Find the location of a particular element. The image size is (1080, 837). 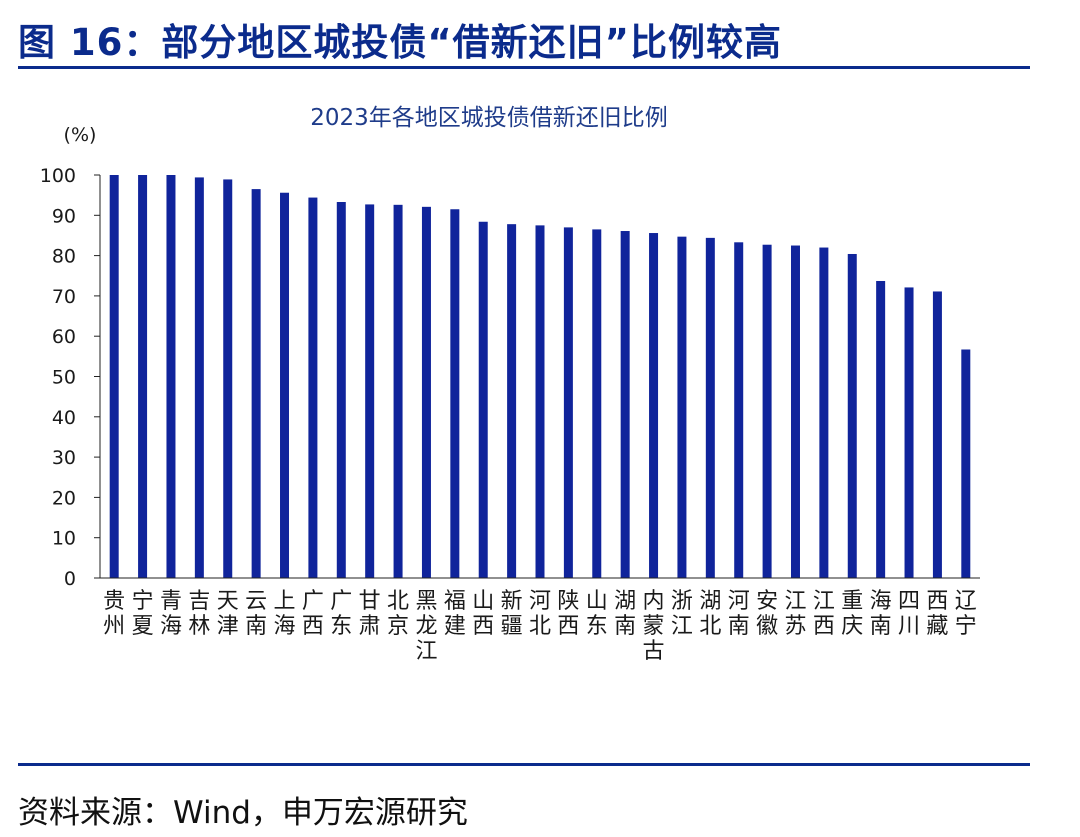

x-category-label: 湖南 is located at coordinates (625, 614).